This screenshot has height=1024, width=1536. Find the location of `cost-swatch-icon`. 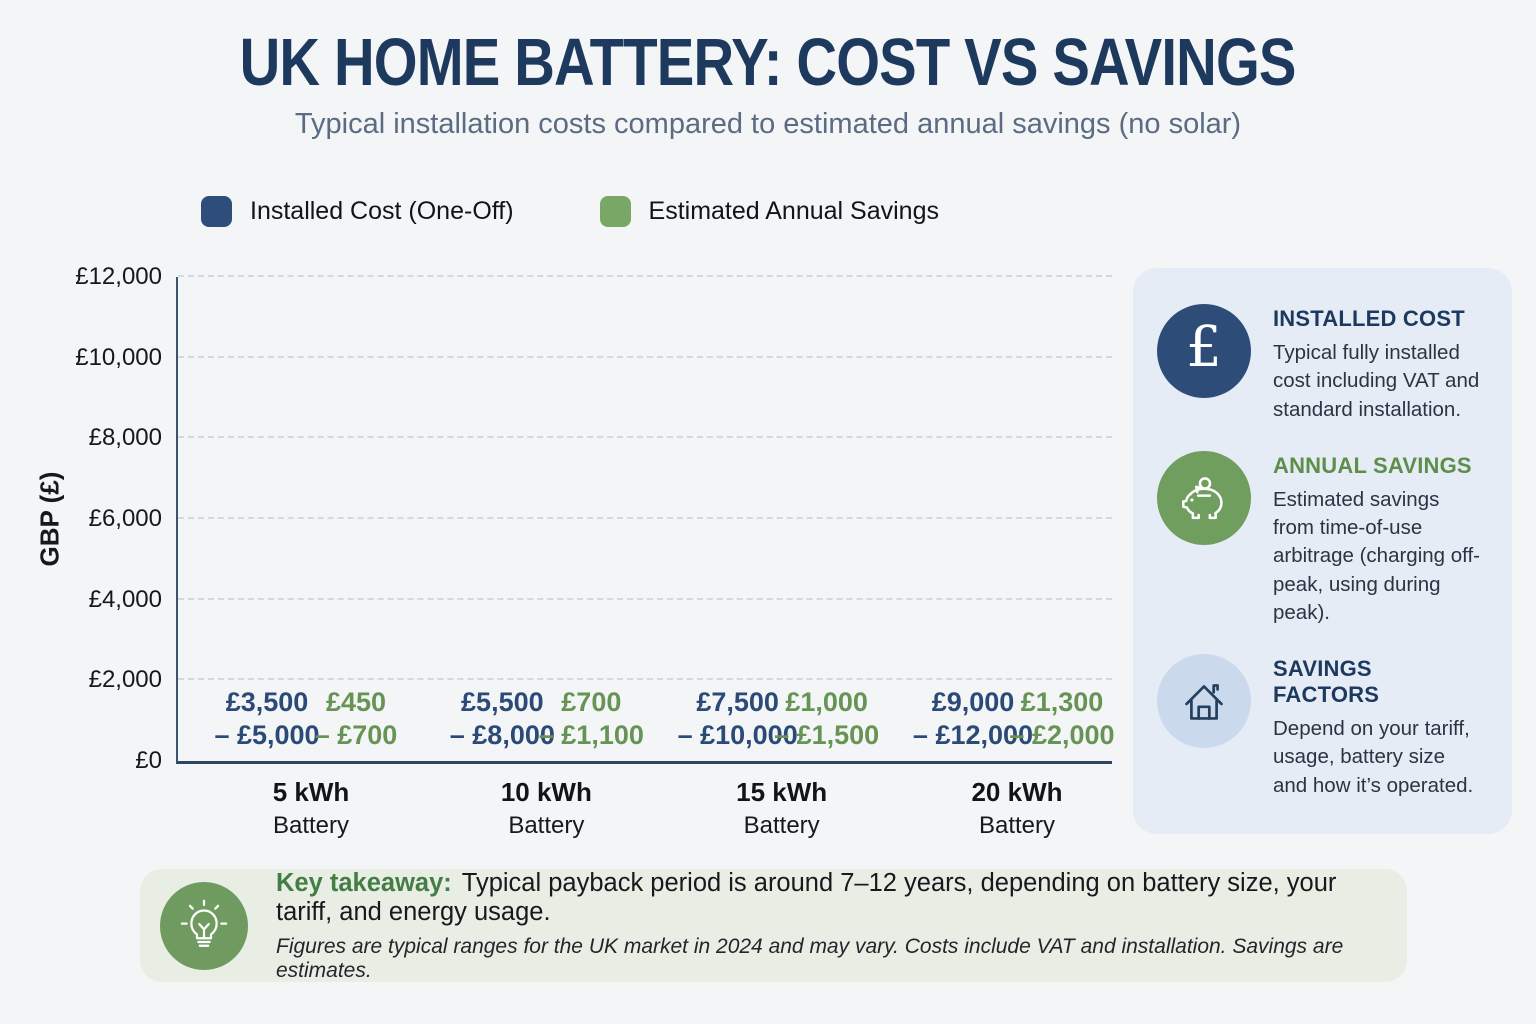

cost-swatch-icon is located at coordinates (216, 211).